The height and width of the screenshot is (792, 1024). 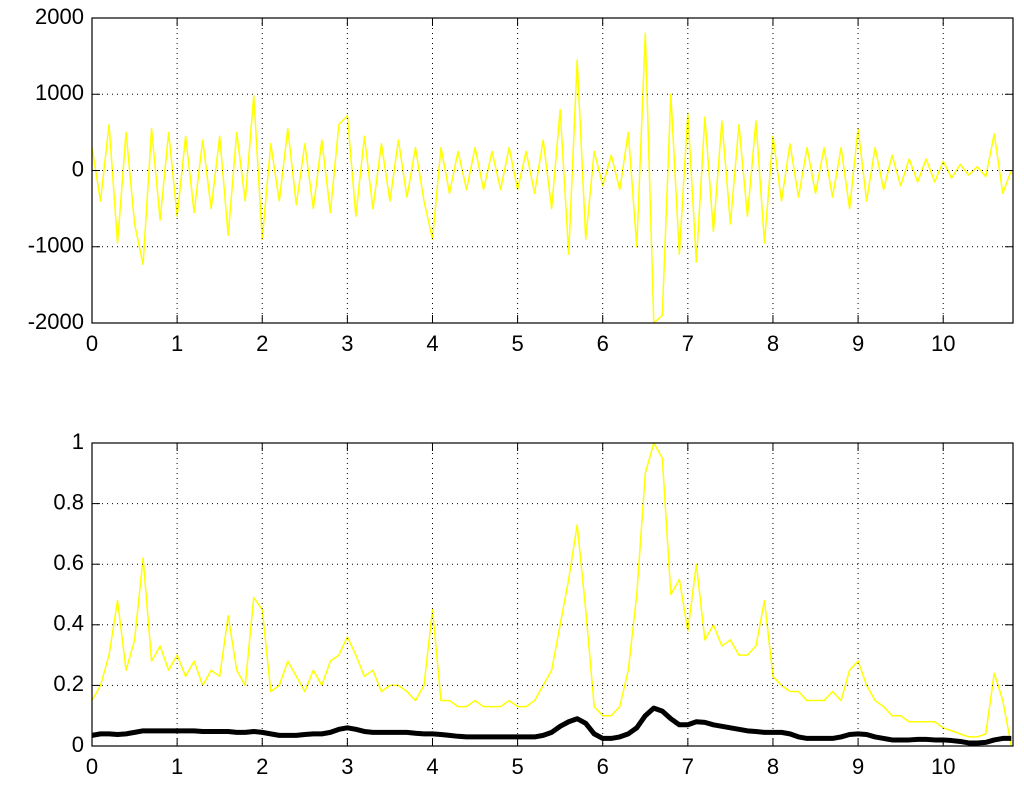 I want to click on y-tick-label: -2000, so click(x=56, y=321).